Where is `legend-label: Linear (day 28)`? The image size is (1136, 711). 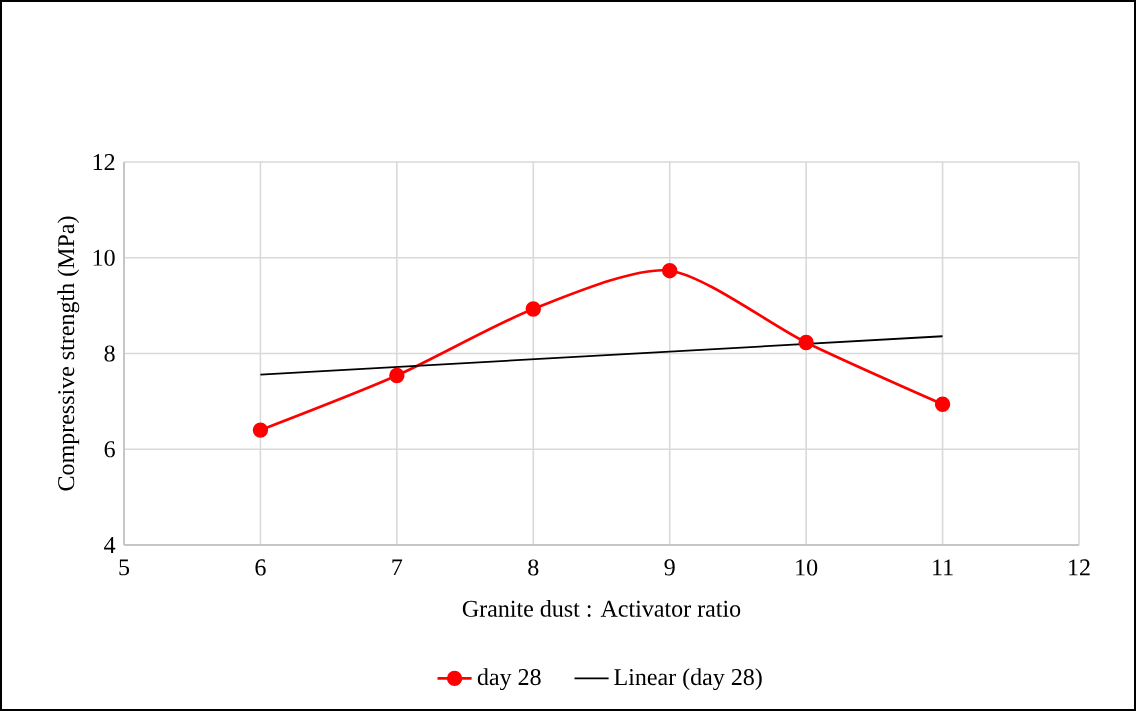 legend-label: Linear (day 28) is located at coordinates (688, 679).